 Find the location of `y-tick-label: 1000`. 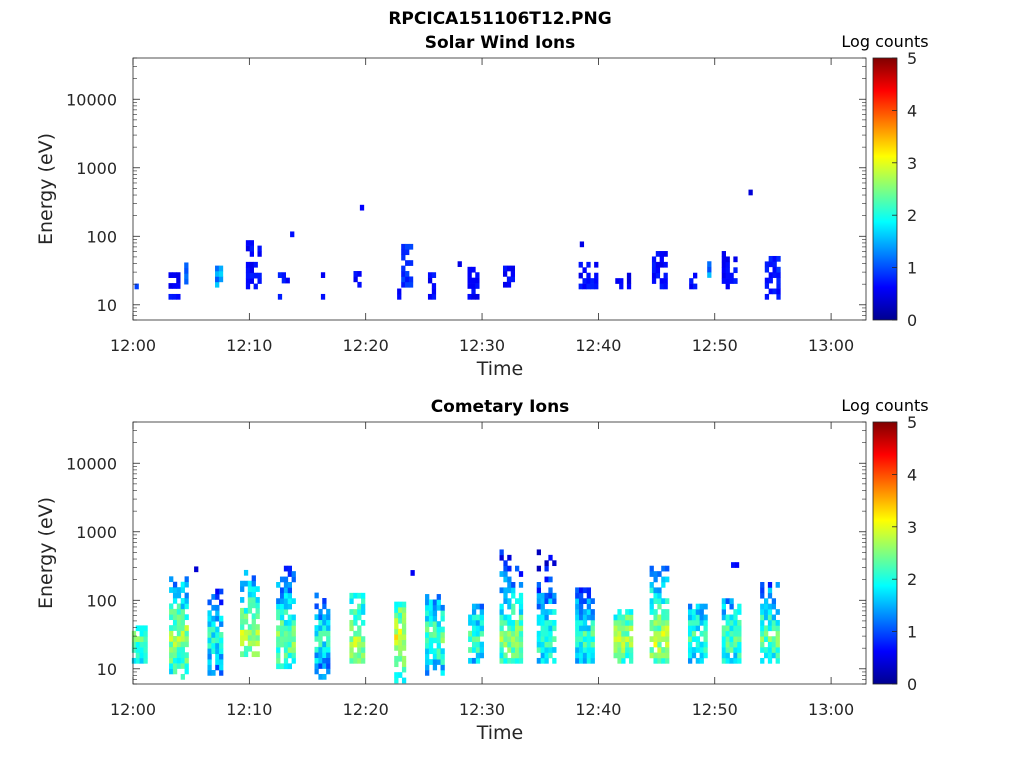

y-tick-label: 1000 is located at coordinates (96, 532).